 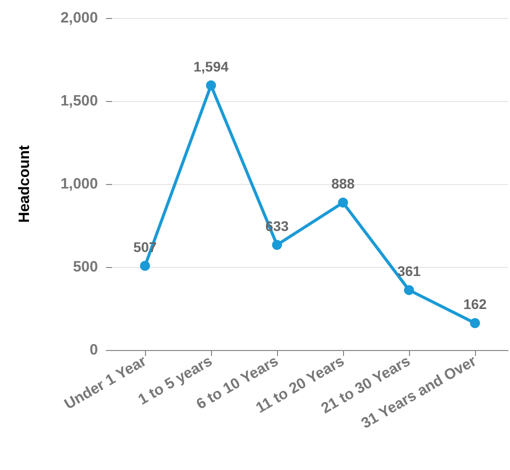 What do you see at coordinates (79, 184) in the screenshot?
I see `y-tick-label: 1,000` at bounding box center [79, 184].